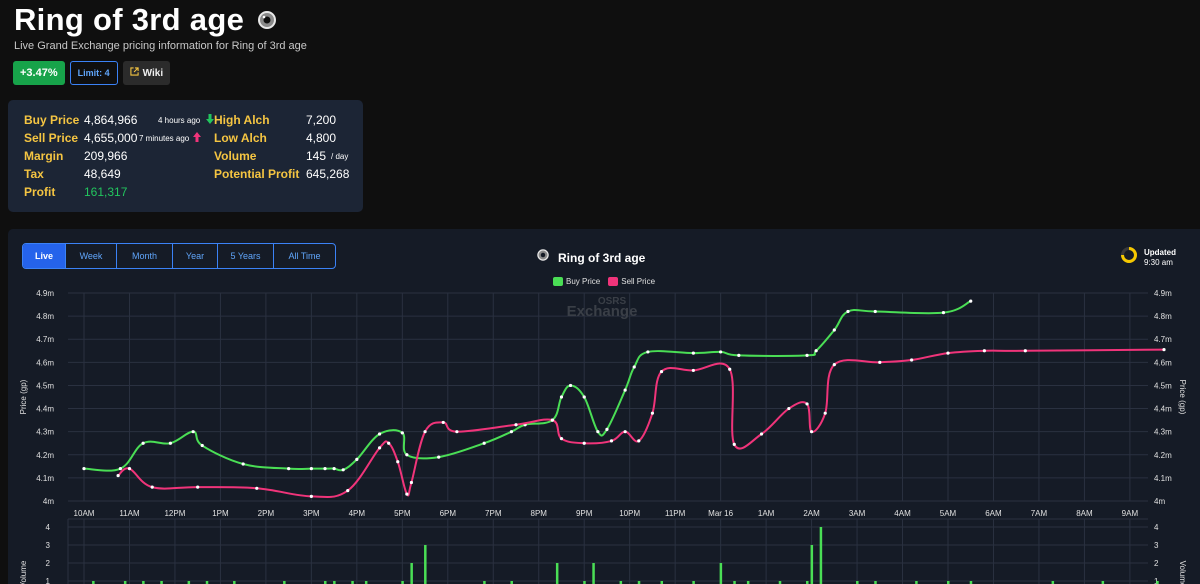 Image resolution: width=1200 pixels, height=584 pixels. What do you see at coordinates (52, 120) in the screenshot?
I see `buy-price-label: Buy Price` at bounding box center [52, 120].